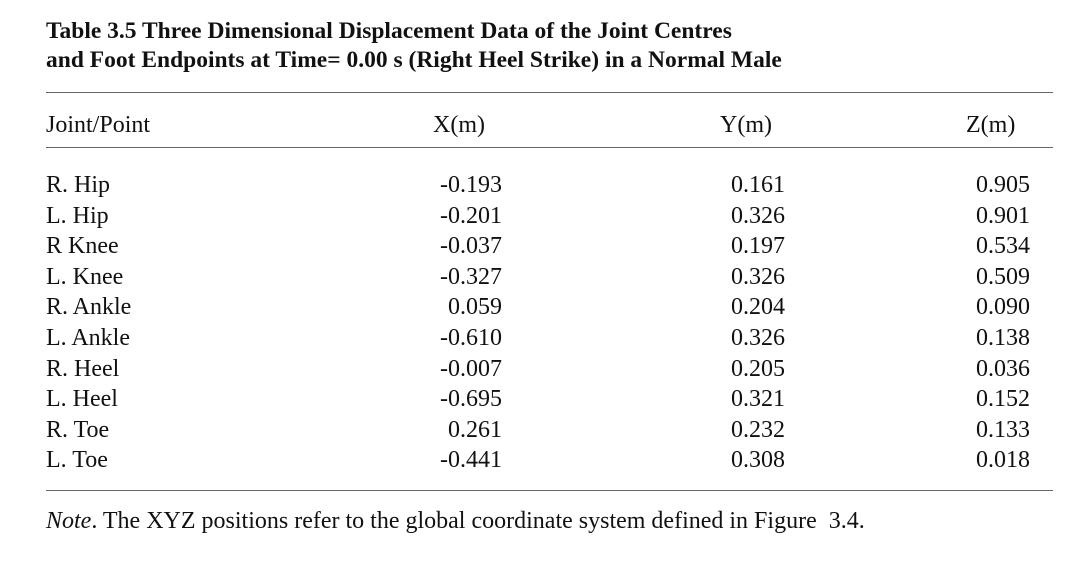 This screenshot has width=1081, height=564. Describe the element at coordinates (471, 185) in the screenshot. I see `cell-x: -0.193` at that location.